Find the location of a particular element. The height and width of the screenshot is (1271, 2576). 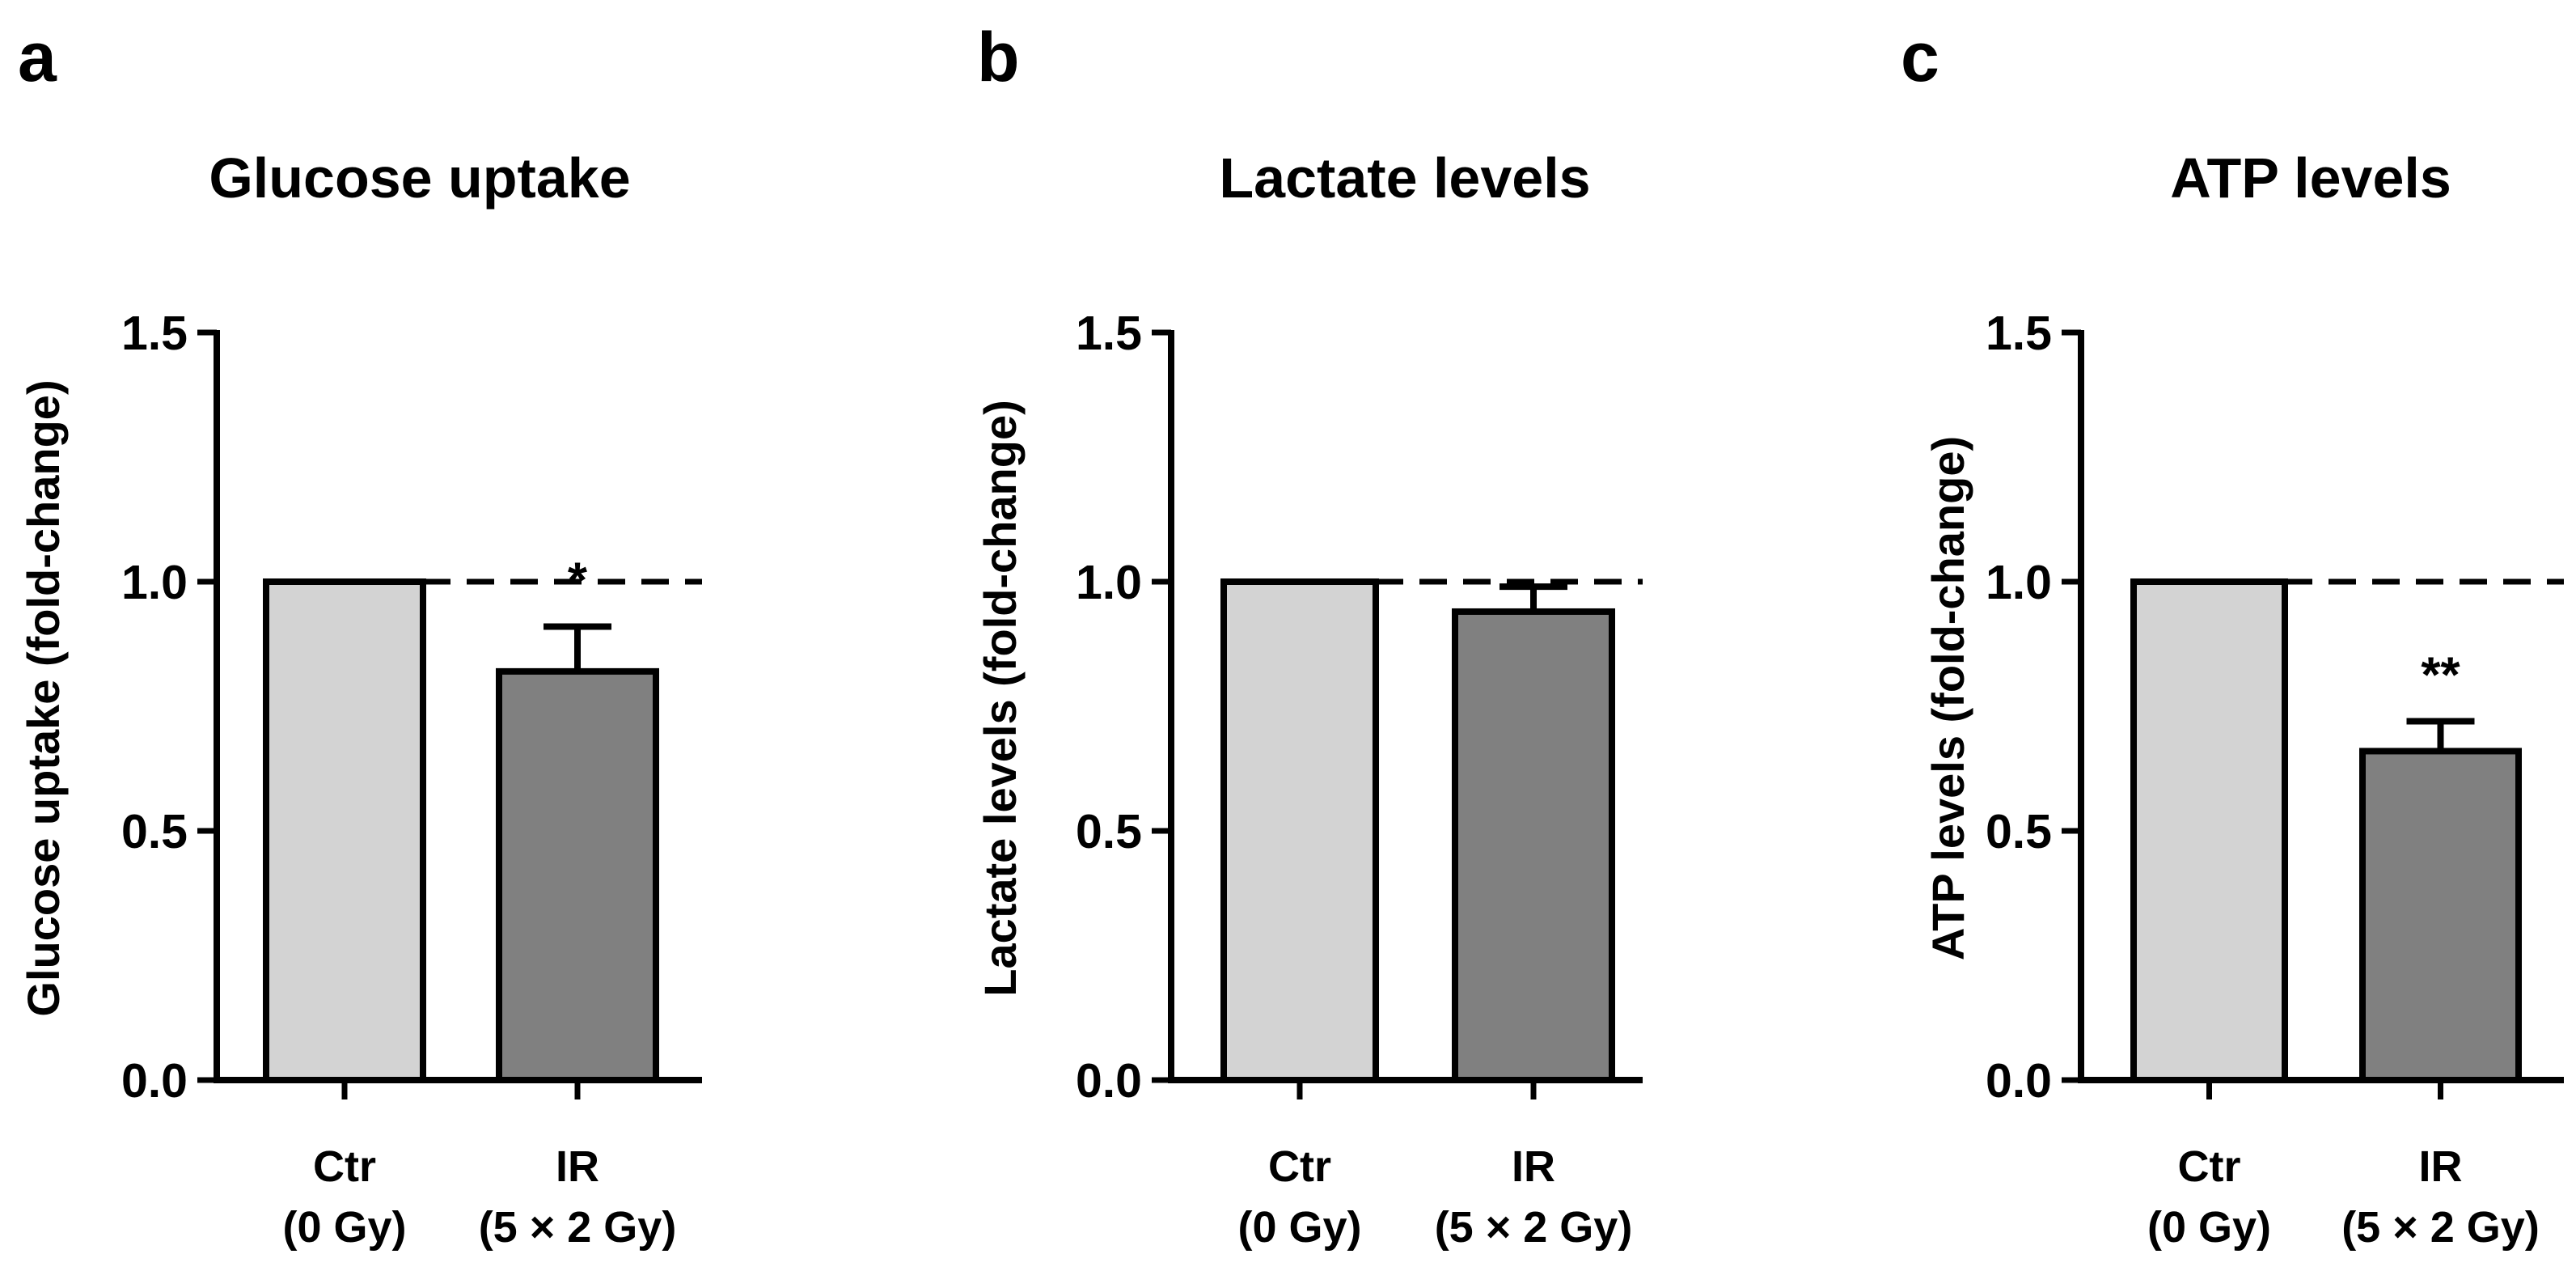

category-sublabel-a-0: (0 Gy) is located at coordinates (344, 1227).